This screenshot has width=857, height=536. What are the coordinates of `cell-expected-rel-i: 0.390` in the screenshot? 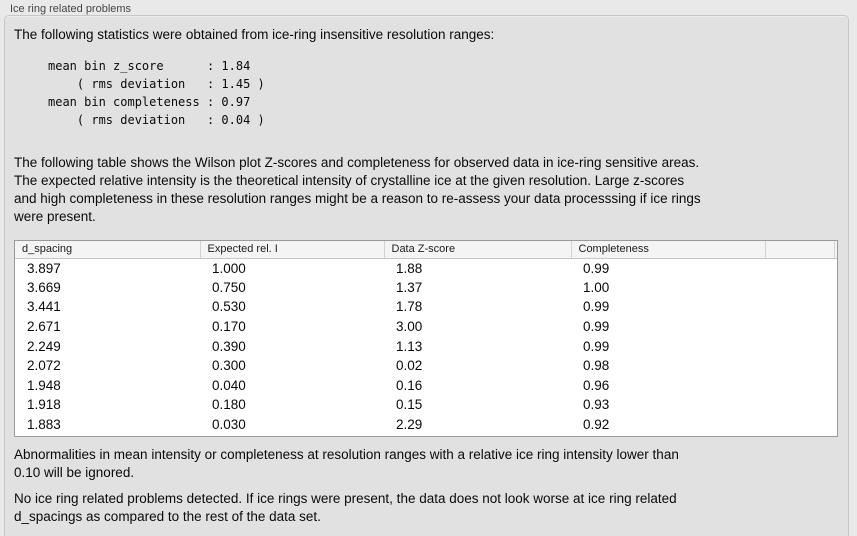 It's located at (229, 346).